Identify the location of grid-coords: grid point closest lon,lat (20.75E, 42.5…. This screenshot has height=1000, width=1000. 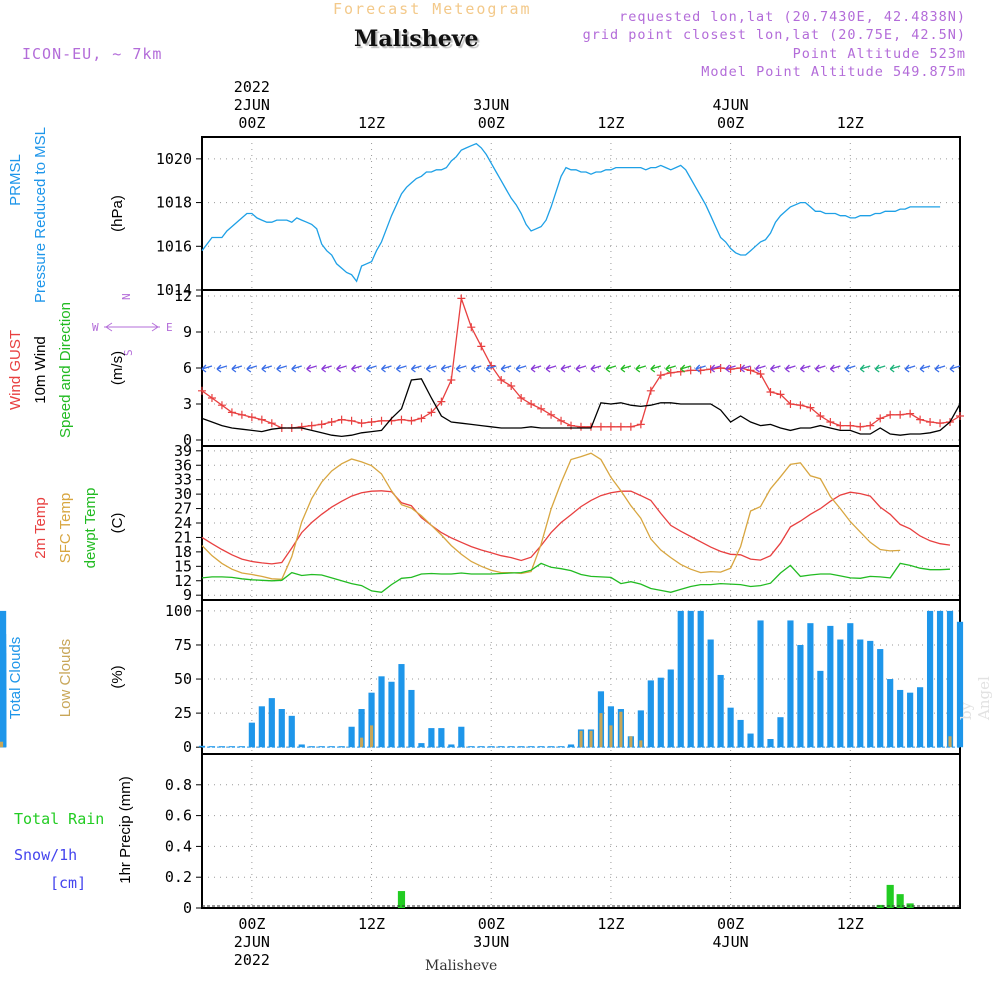
(774, 35).